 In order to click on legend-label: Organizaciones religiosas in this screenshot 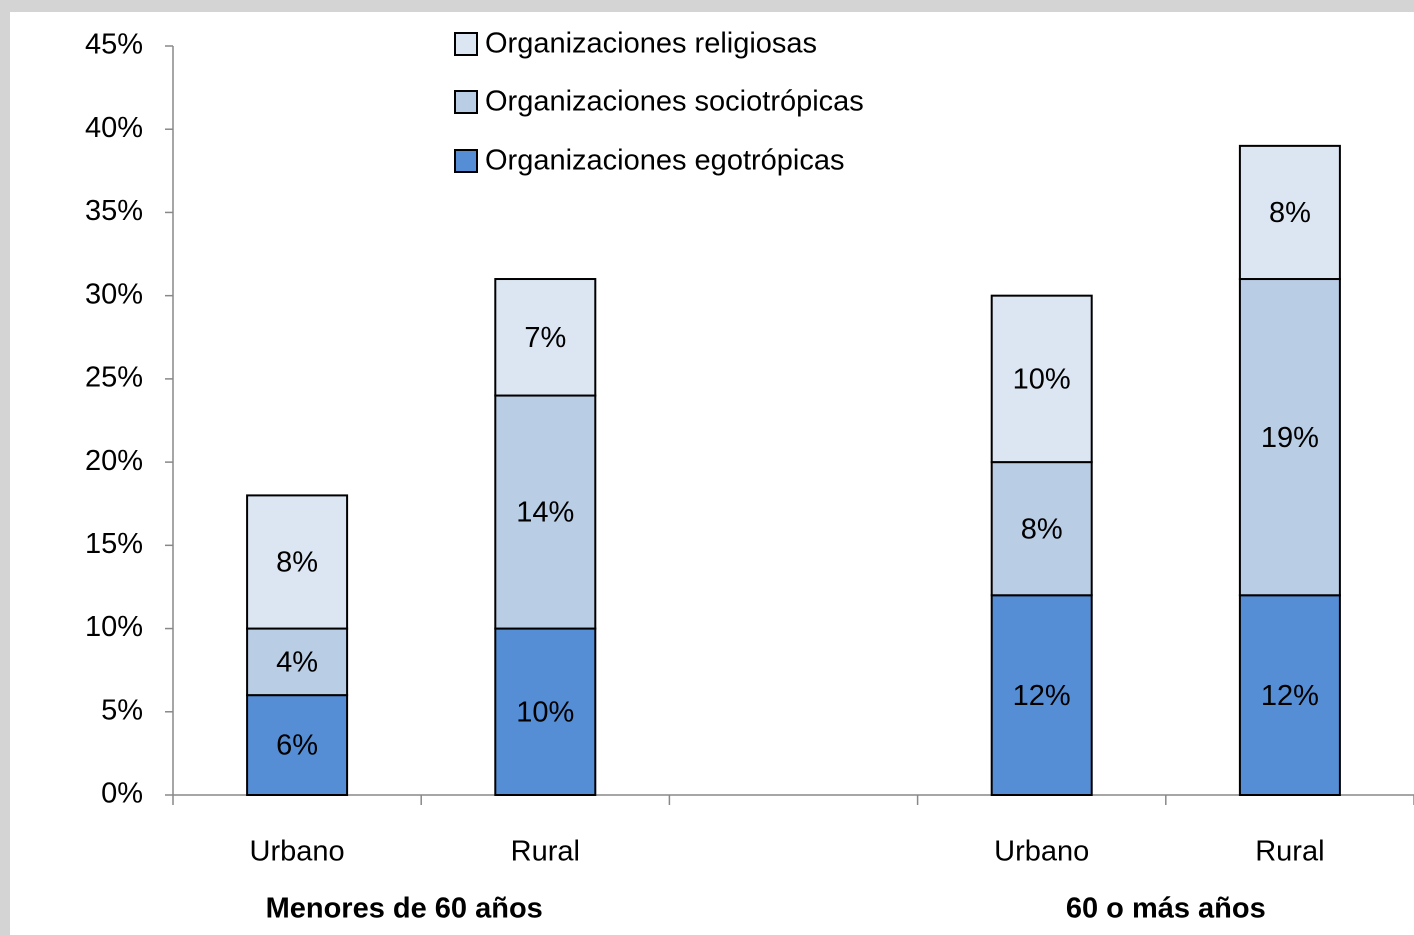, I will do `click(651, 44)`.